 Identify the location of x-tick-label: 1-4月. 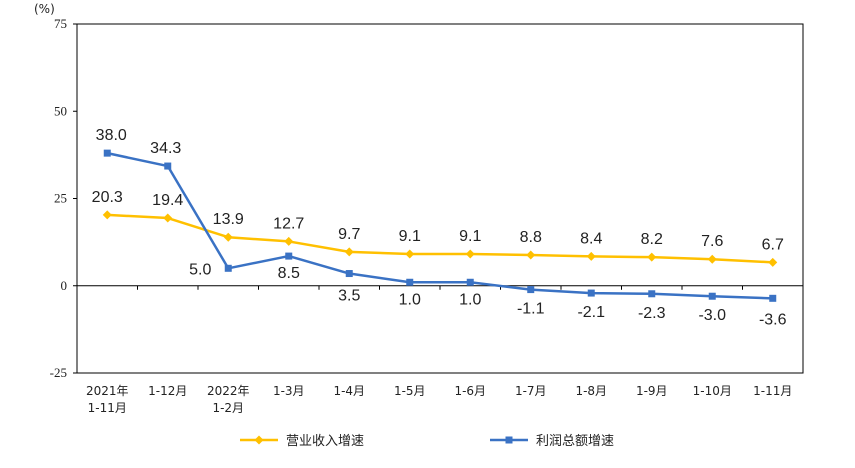
(349, 391).